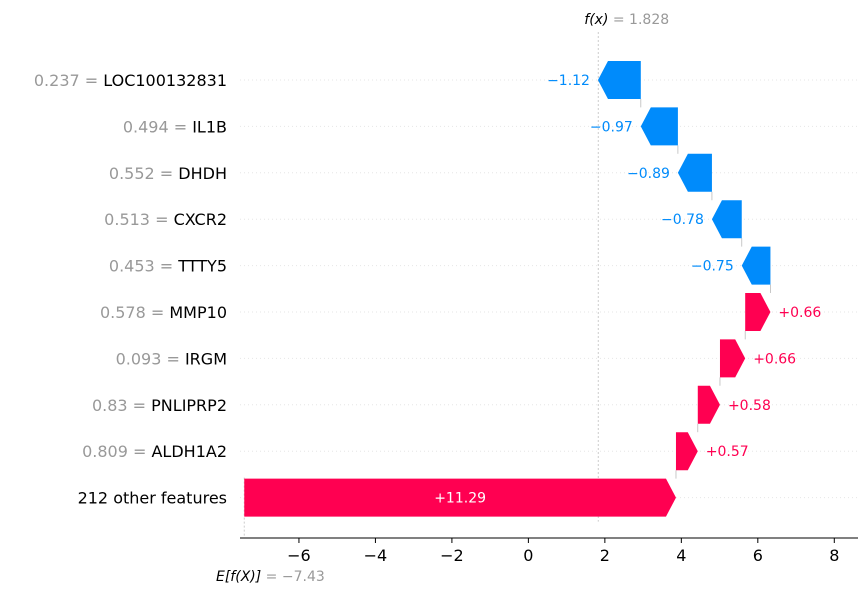 The height and width of the screenshot is (593, 867). Describe the element at coordinates (528, 555) in the screenshot. I see `x-tick-label: 0` at that location.